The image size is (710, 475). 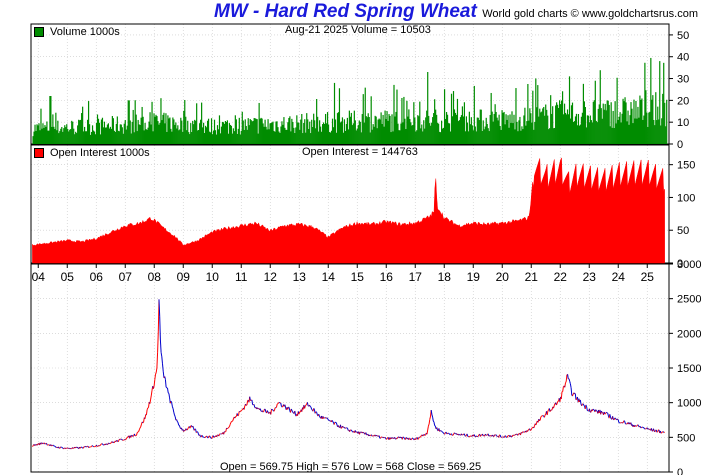 What do you see at coordinates (155, 277) in the screenshot?
I see `price-xtick-label-08: 08` at bounding box center [155, 277].